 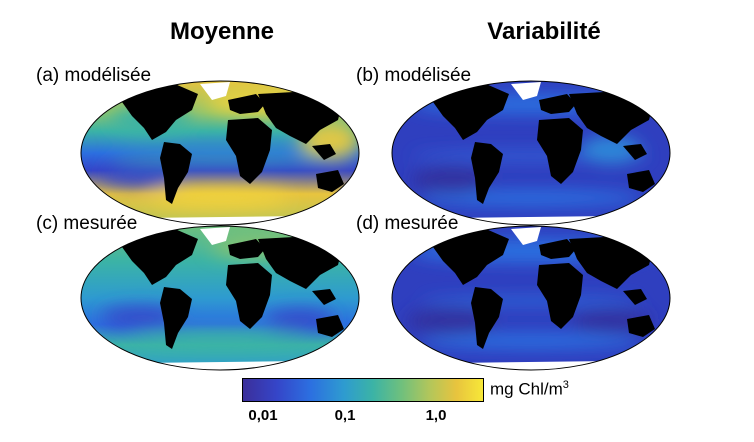 What do you see at coordinates (87, 223) in the screenshot?
I see `panel-label-c: (c) mesurée` at bounding box center [87, 223].